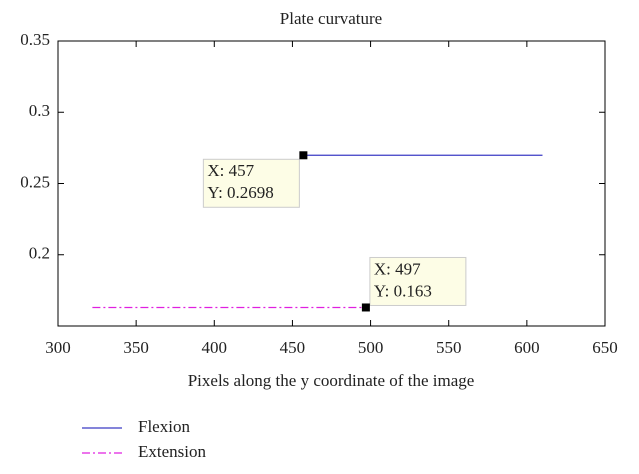  Describe the element at coordinates (397, 268) in the screenshot. I see `data-tip-x: X: 497` at that location.